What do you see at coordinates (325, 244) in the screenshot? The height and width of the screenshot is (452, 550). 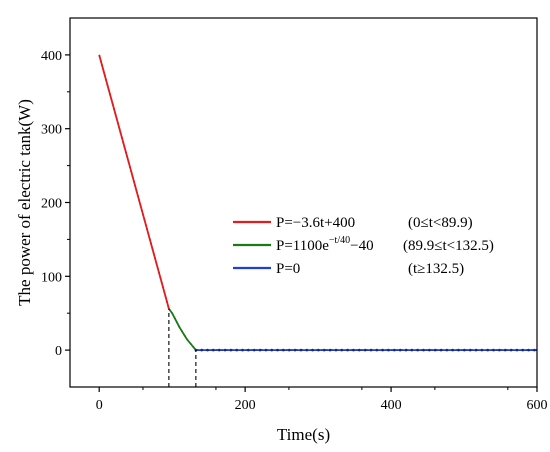 I see `legend-equation-exponential: P=1100e−t/40−40` at bounding box center [325, 244].